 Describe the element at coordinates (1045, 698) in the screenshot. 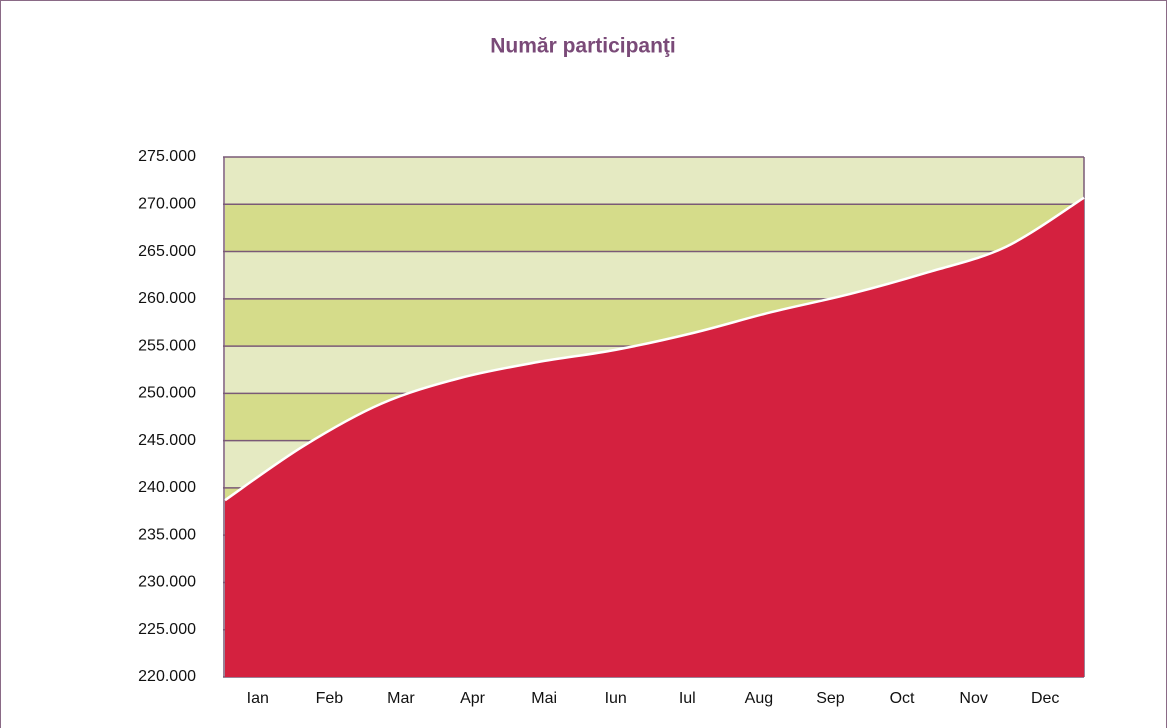

I see `x-tick-label: Dec` at that location.